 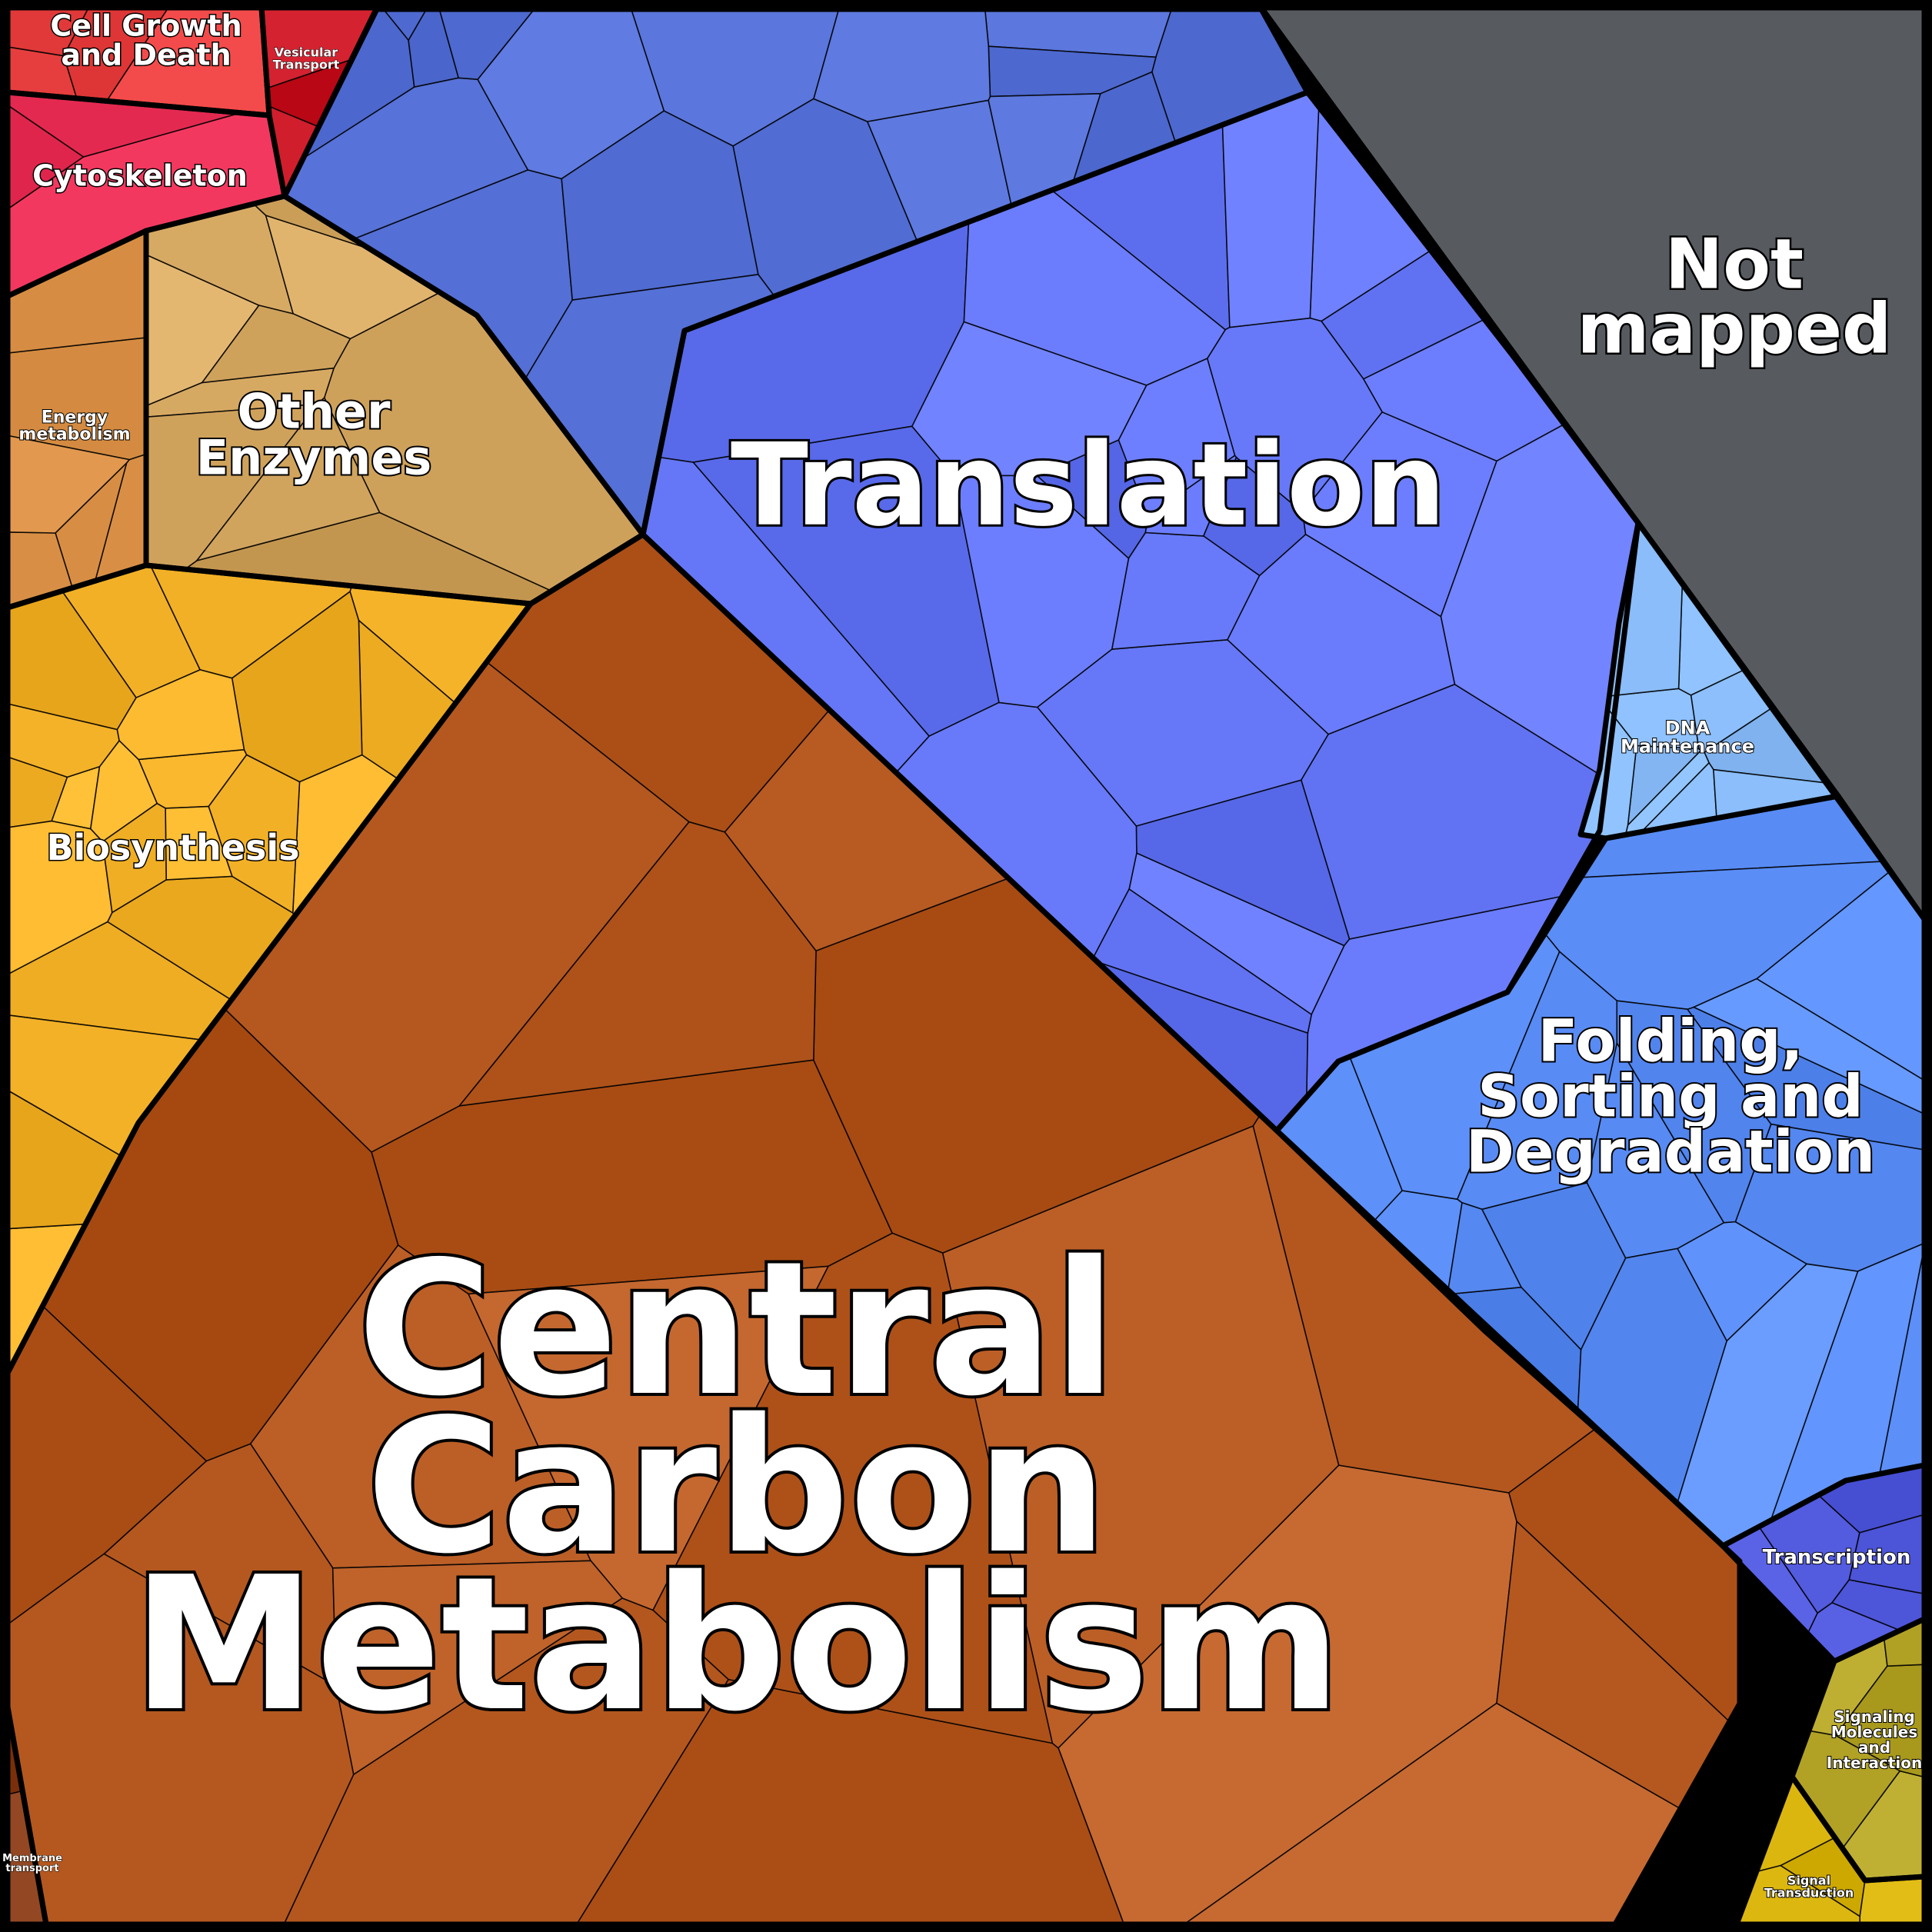 What do you see at coordinates (146, 55) in the screenshot?
I see `label-line: and Death` at bounding box center [146, 55].